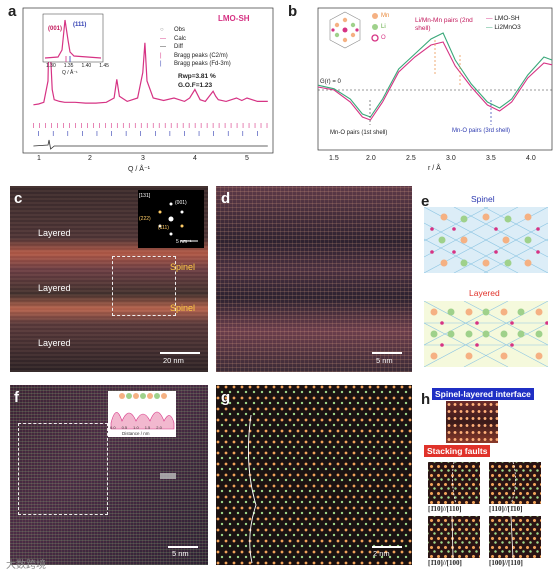 Image resolution: width=554 pixels, height=575 pixels. What do you see at coordinates (503, 23) in the screenshot?
I see `panel-b-legend: — LMO-SH — Li2MnO3` at bounding box center [503, 23].